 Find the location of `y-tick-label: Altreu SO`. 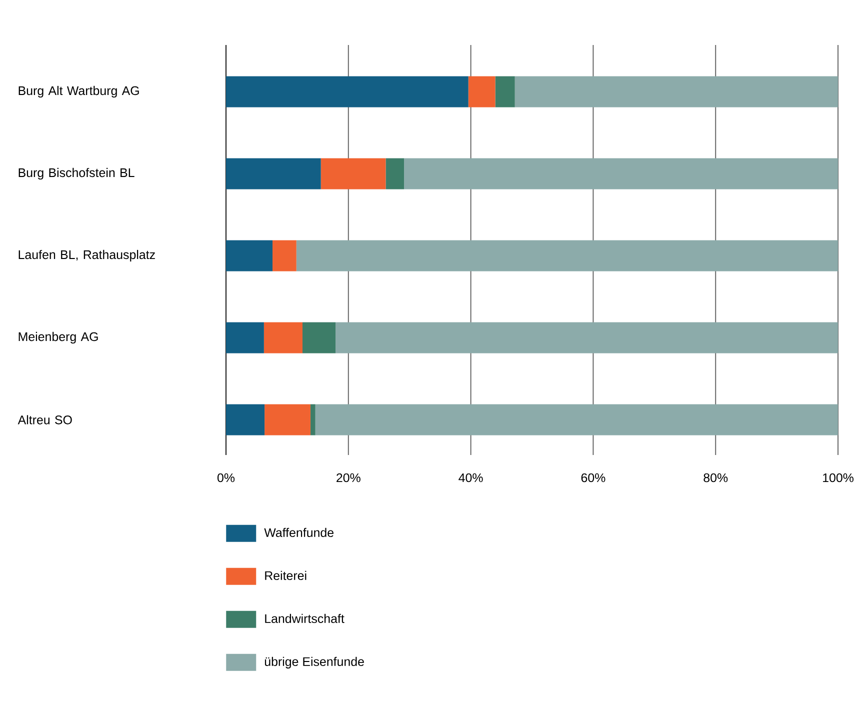

y-tick-label: Altreu SO is located at coordinates (45, 419).